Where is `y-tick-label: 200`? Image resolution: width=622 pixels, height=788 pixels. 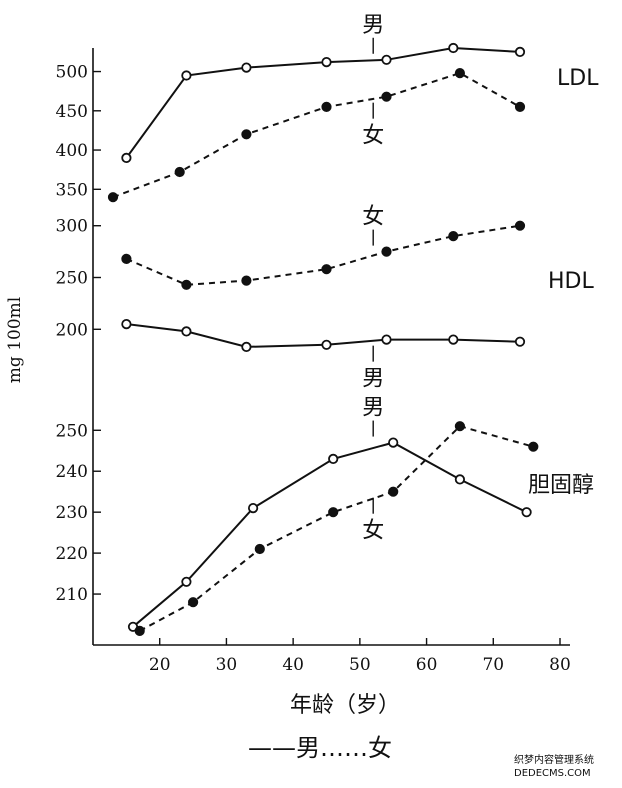
y-tick-label: 200 is located at coordinates (72, 330).